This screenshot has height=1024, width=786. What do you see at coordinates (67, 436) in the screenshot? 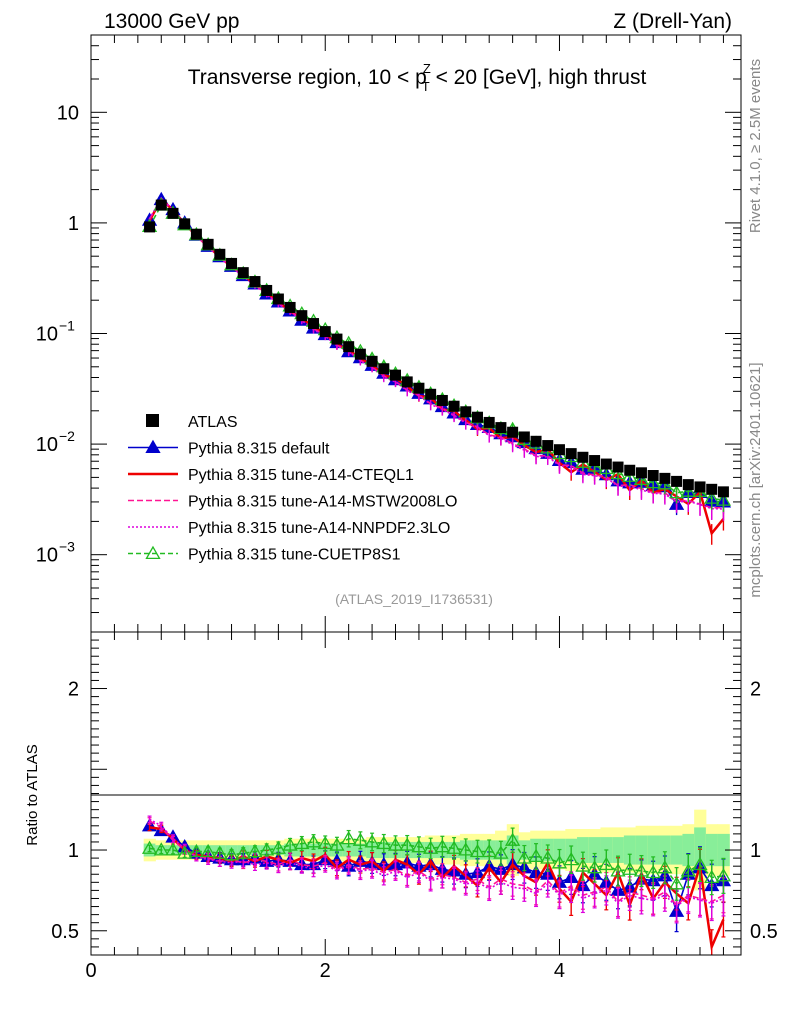
I see `y-tick-exponent: −2` at bounding box center [67, 436].